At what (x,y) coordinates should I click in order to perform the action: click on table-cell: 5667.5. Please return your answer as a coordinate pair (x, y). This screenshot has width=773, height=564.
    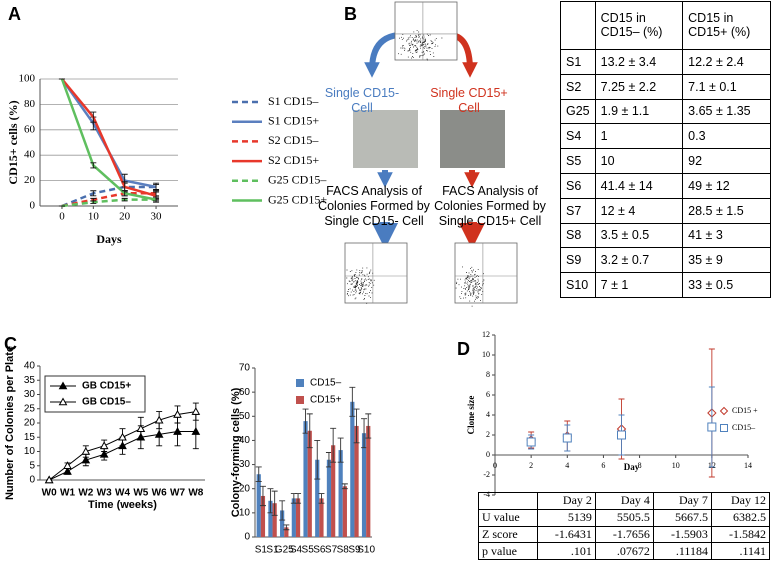
    Looking at the image, I should click on (682, 517).